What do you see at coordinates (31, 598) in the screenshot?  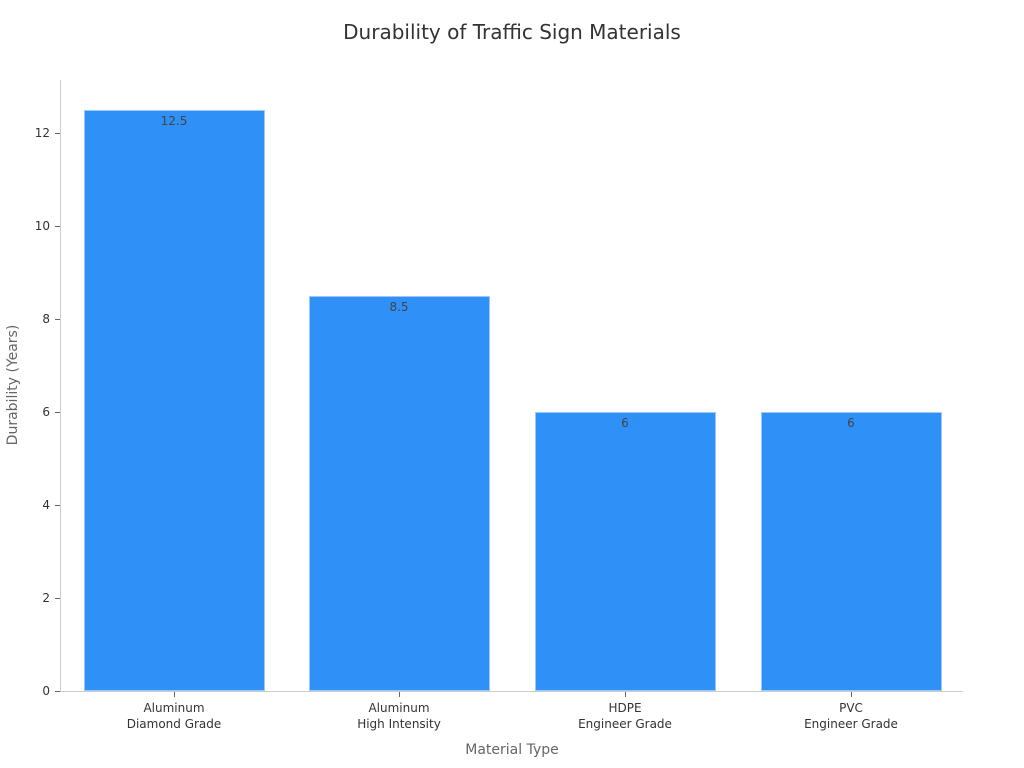 I see `y-tick: 2` at bounding box center [31, 598].